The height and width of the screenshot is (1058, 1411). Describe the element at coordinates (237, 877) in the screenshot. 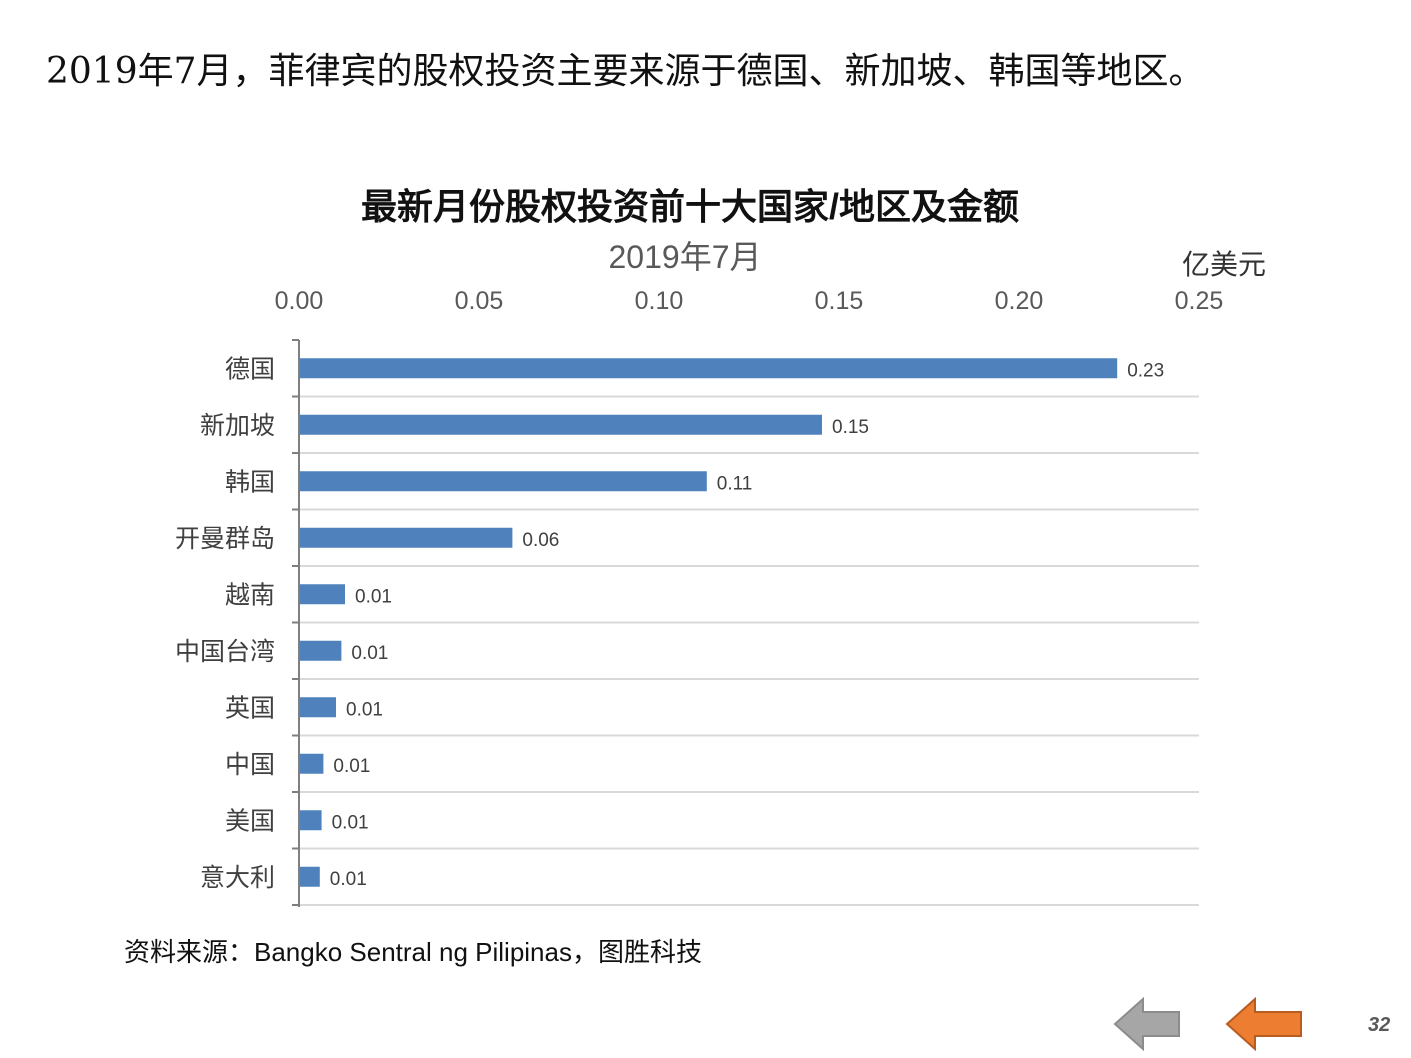

I see `category-label: 意大利` at that location.